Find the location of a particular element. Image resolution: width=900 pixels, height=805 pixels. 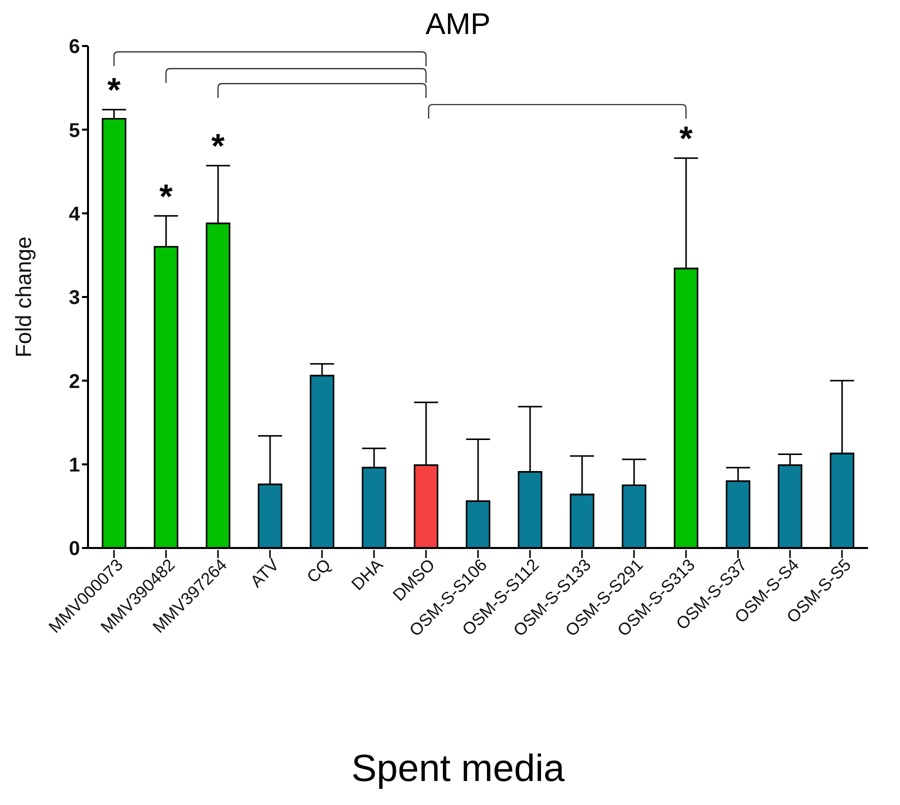

y-tick-label: 3 is located at coordinates (74, 298).